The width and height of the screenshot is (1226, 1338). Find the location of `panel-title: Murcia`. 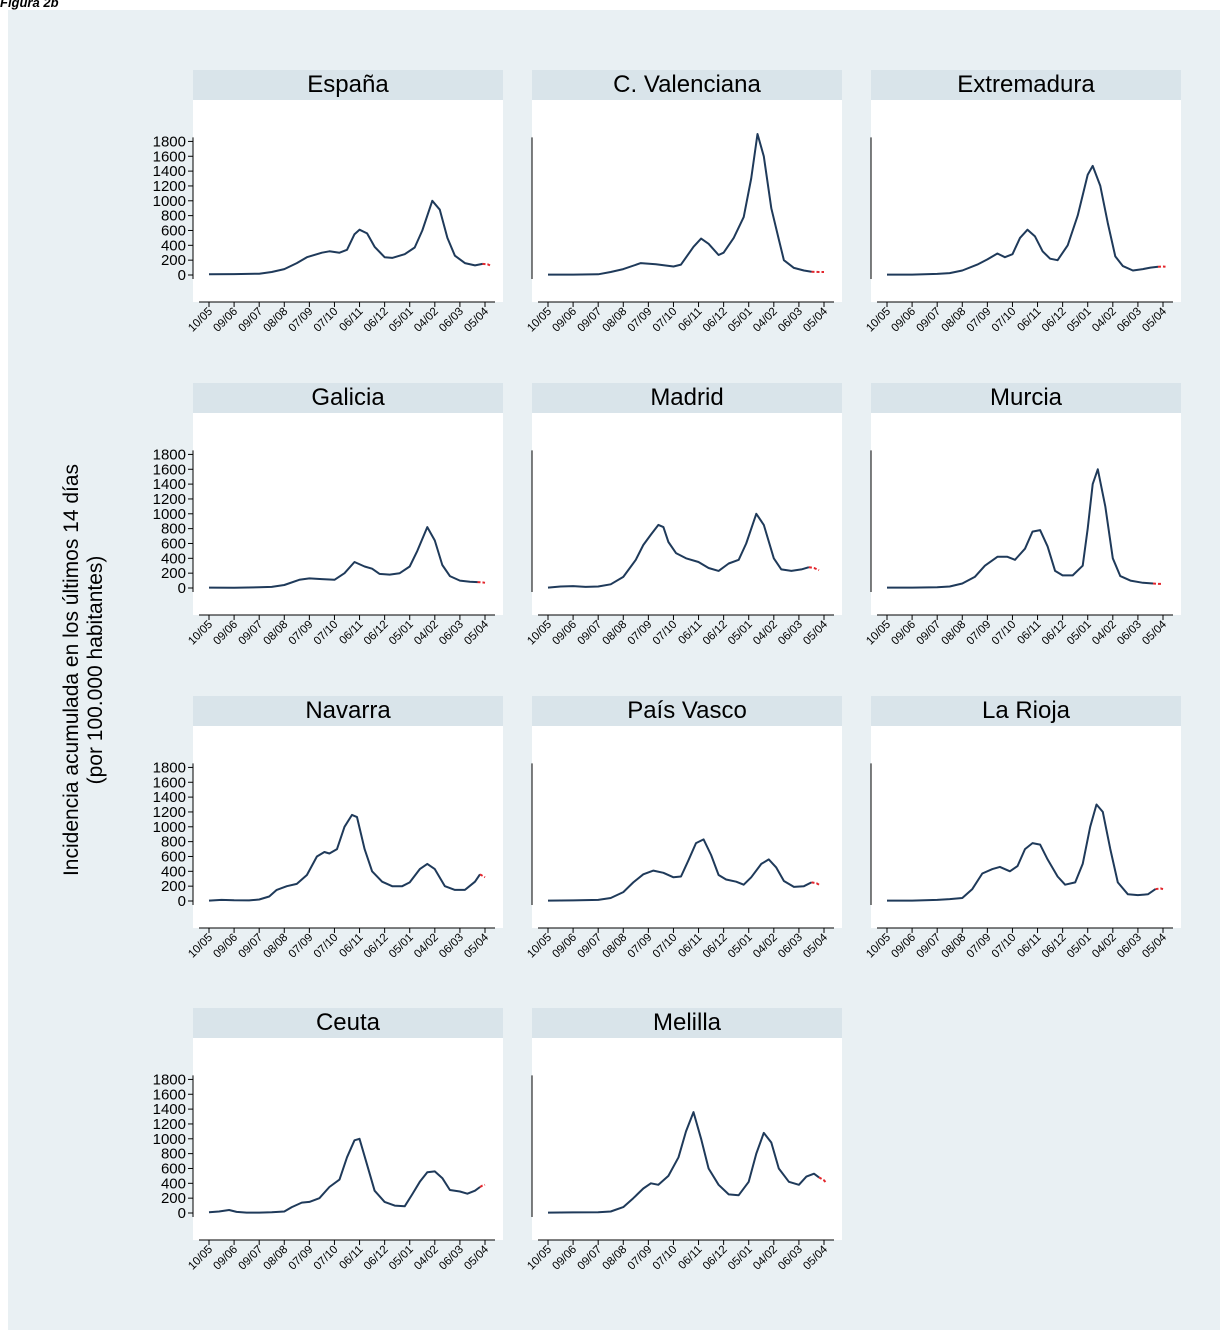

panel-title: Murcia is located at coordinates (1026, 397).